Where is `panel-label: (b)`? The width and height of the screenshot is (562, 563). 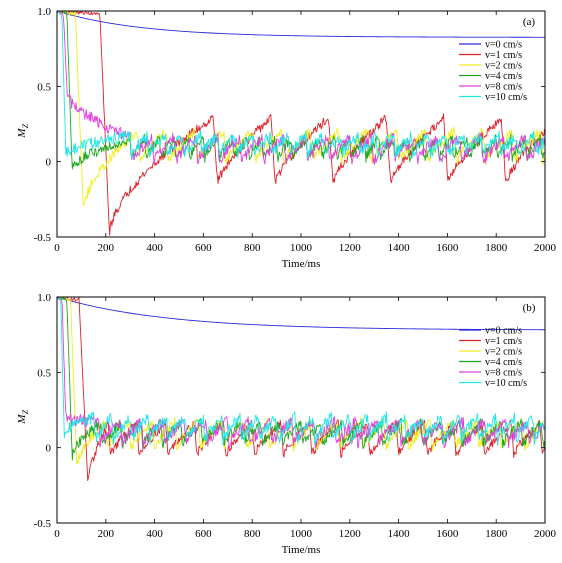 panel-label: (b) is located at coordinates (529, 308).